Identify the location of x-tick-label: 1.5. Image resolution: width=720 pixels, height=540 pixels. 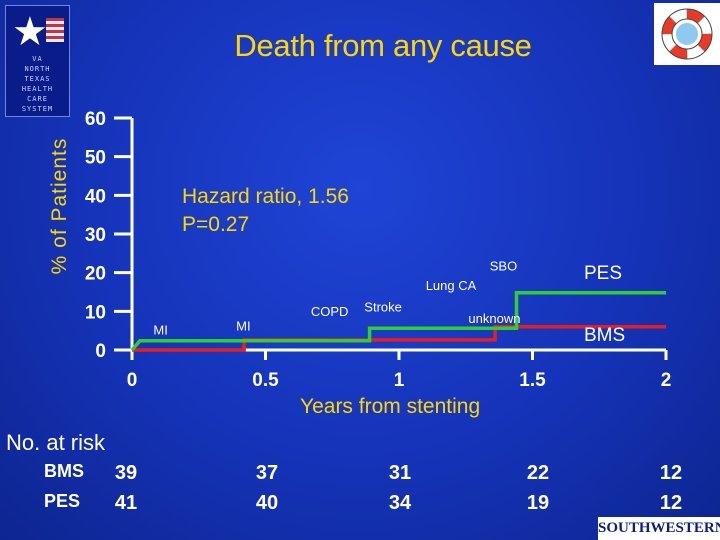
(532, 380).